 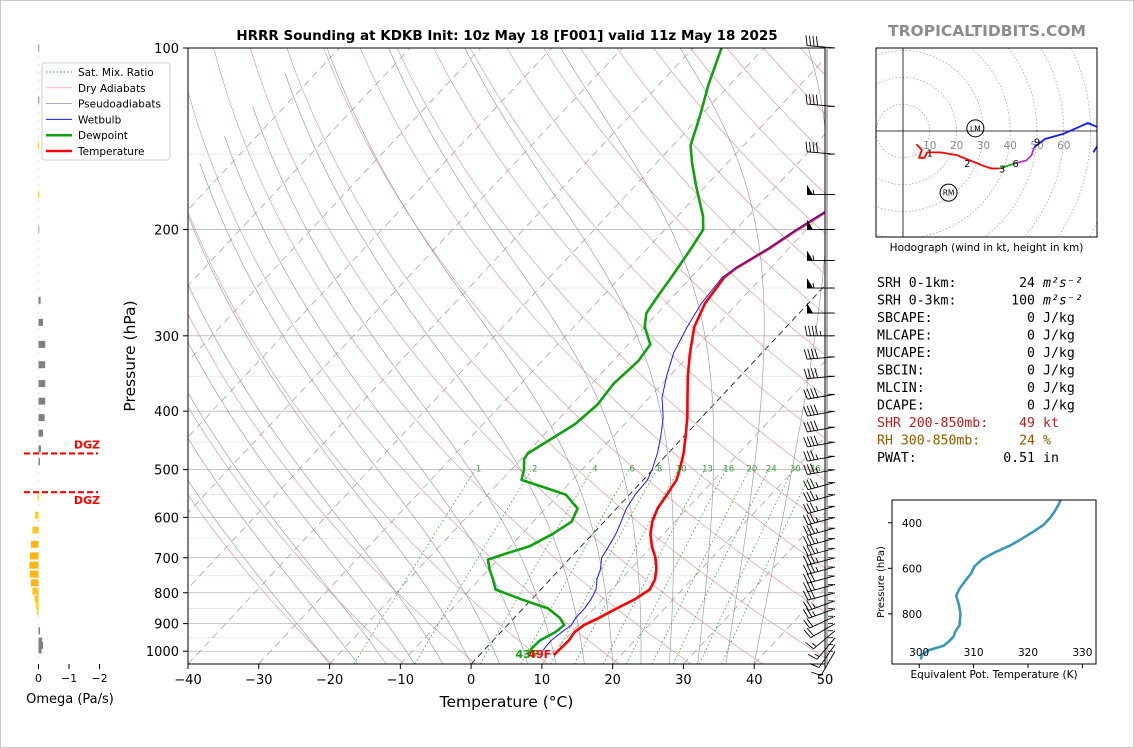 What do you see at coordinates (527, 654) in the screenshot?
I see `surface-dewpoint-label: 43F` at bounding box center [527, 654].